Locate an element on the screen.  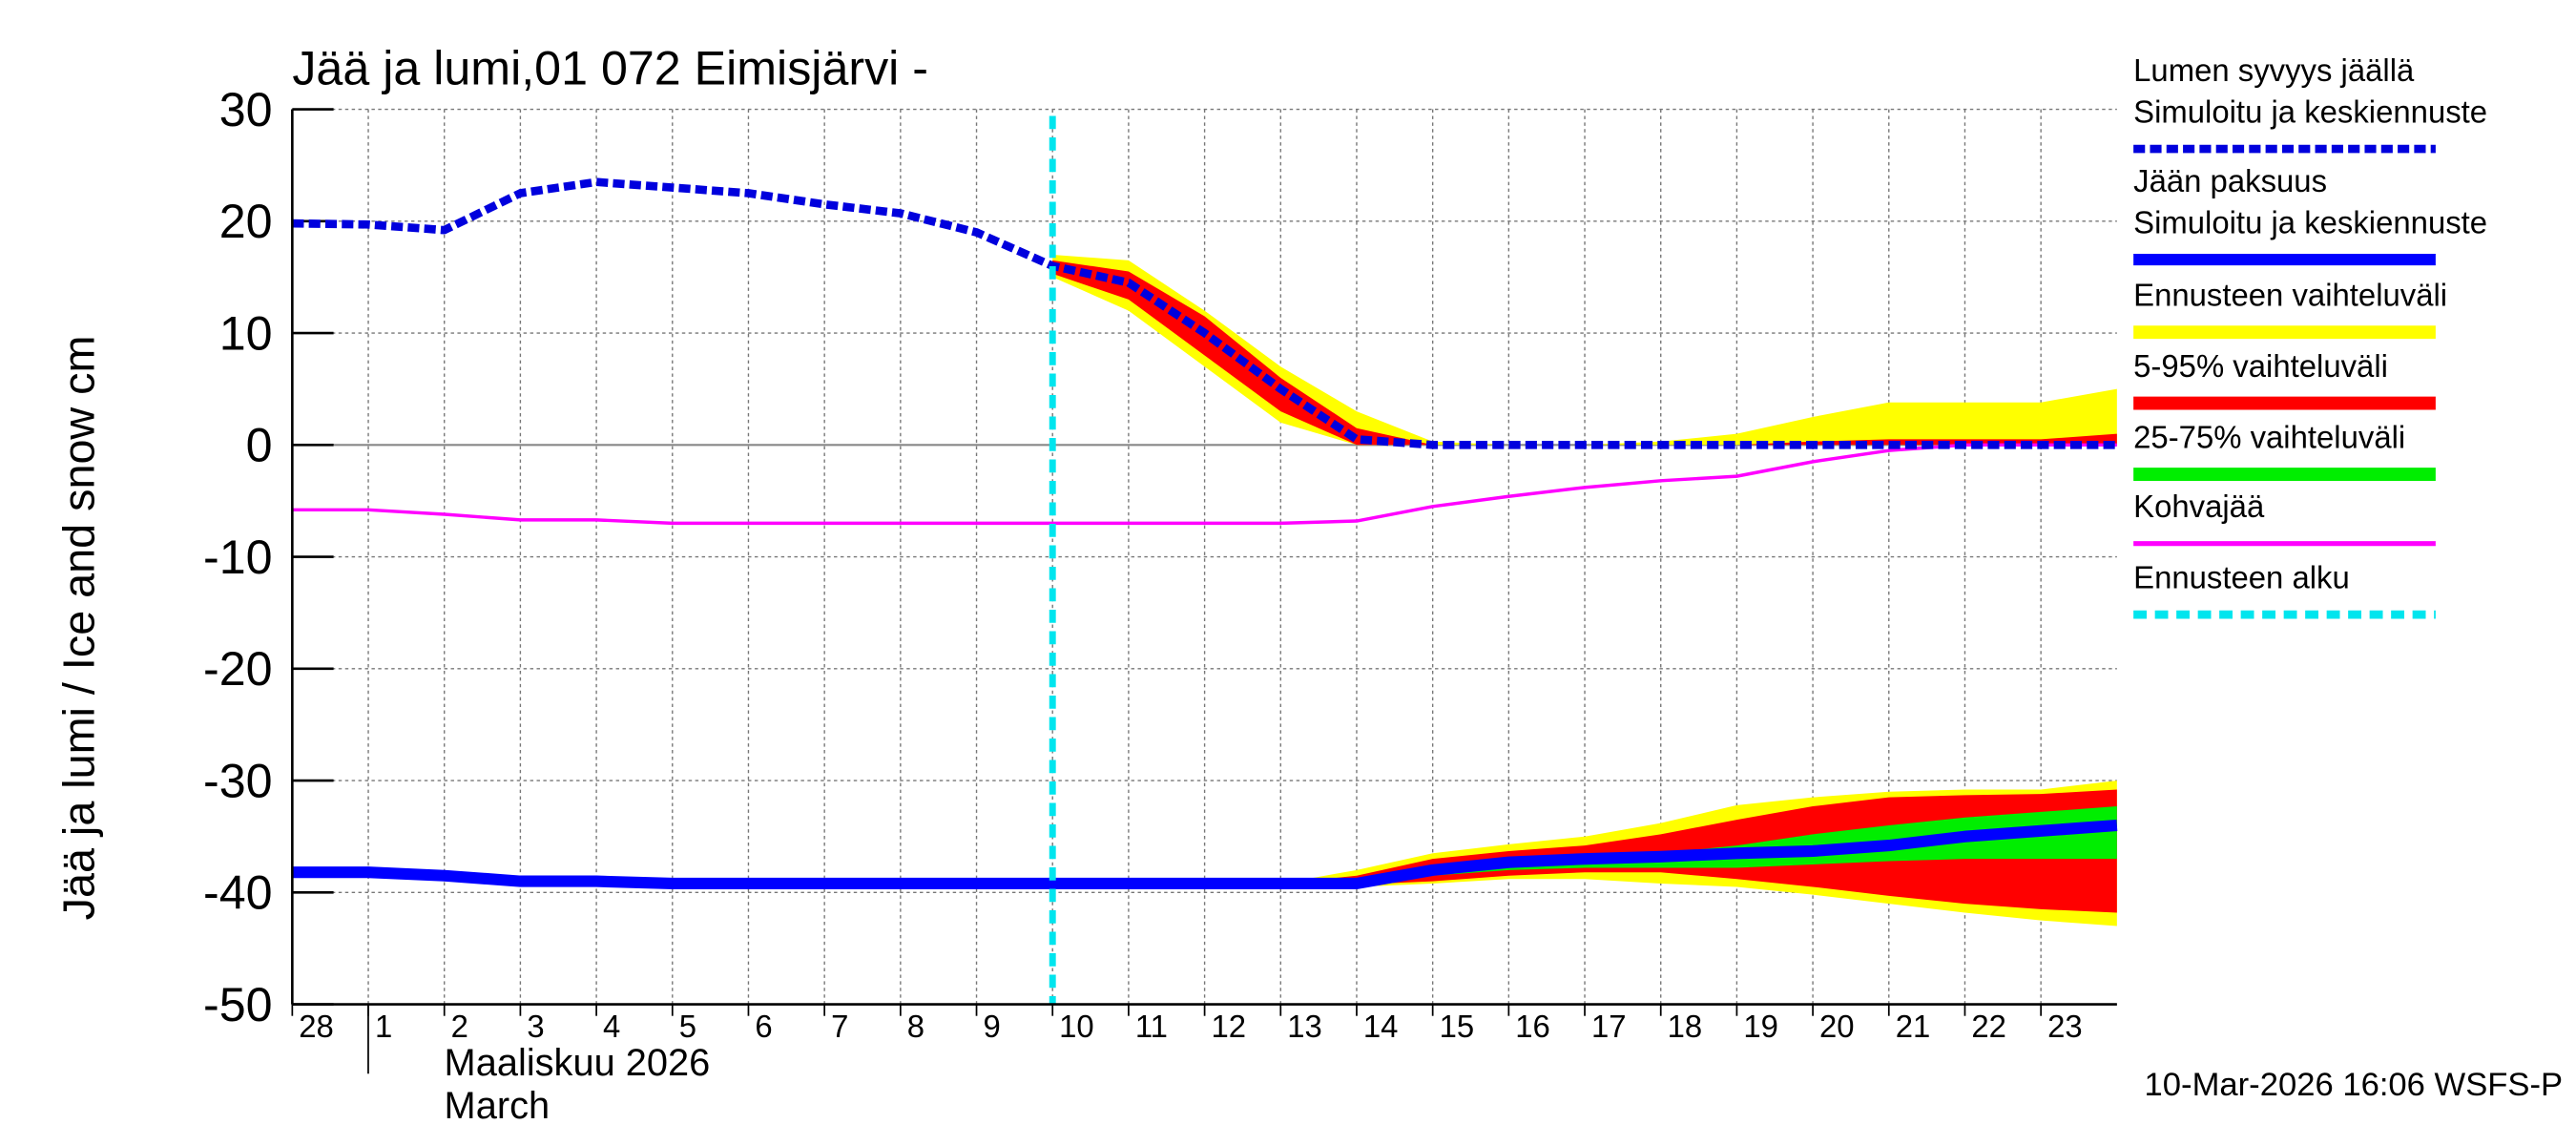
footer: 10-Mar-2026 16:06 WSFS-P is located at coordinates (2354, 1085).